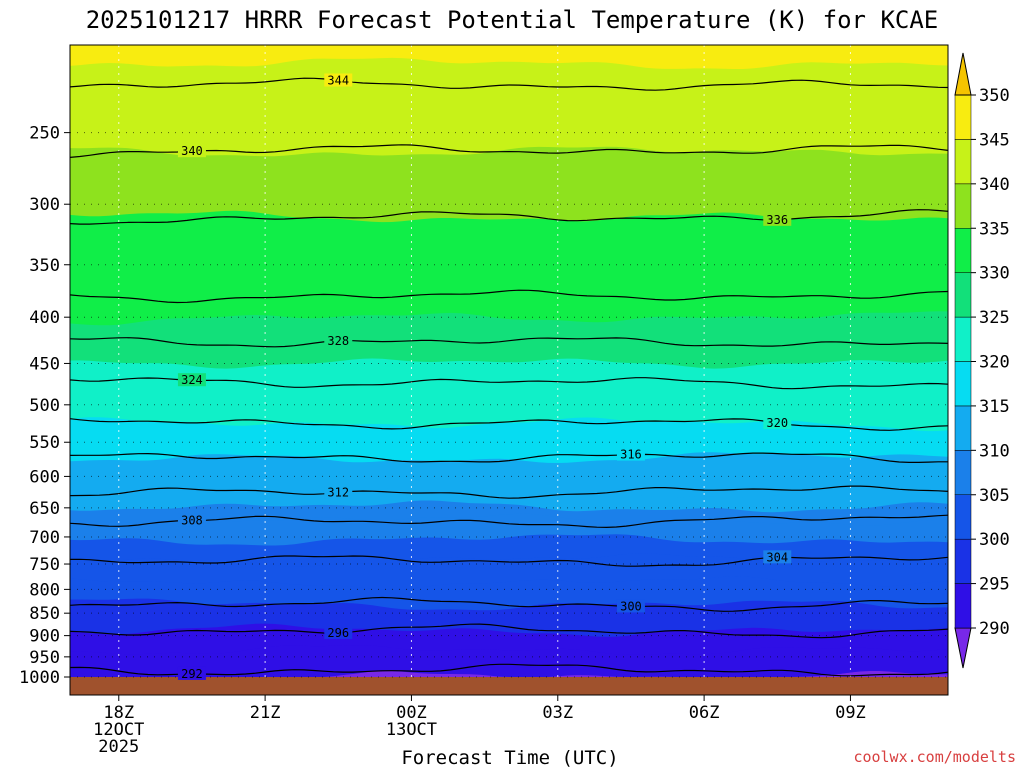  I want to click on x-tick-label: 18Z, so click(118, 713).